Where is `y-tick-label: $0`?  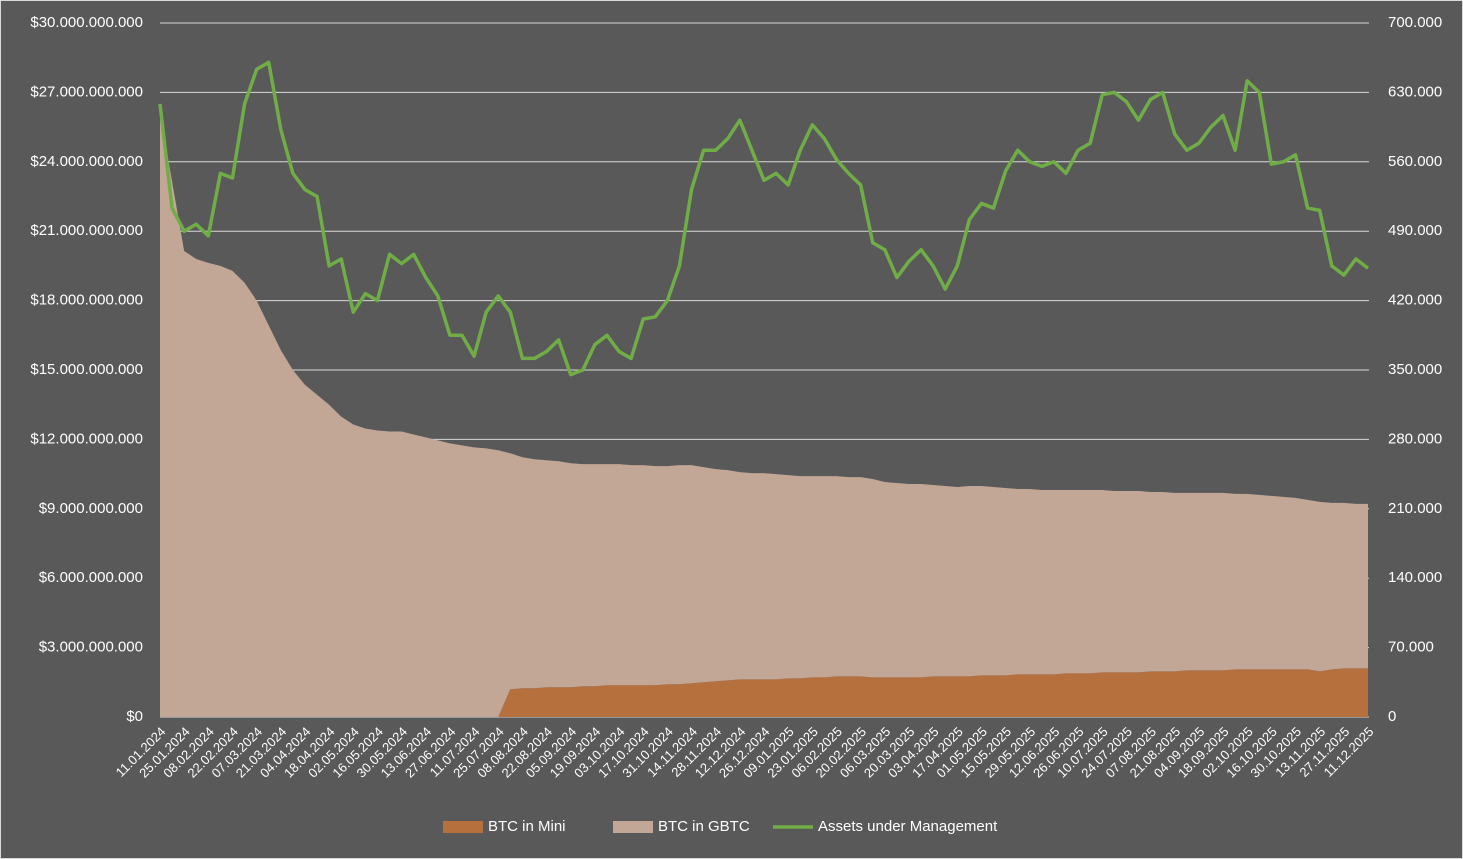 y-tick-label: $0 is located at coordinates (134, 716).